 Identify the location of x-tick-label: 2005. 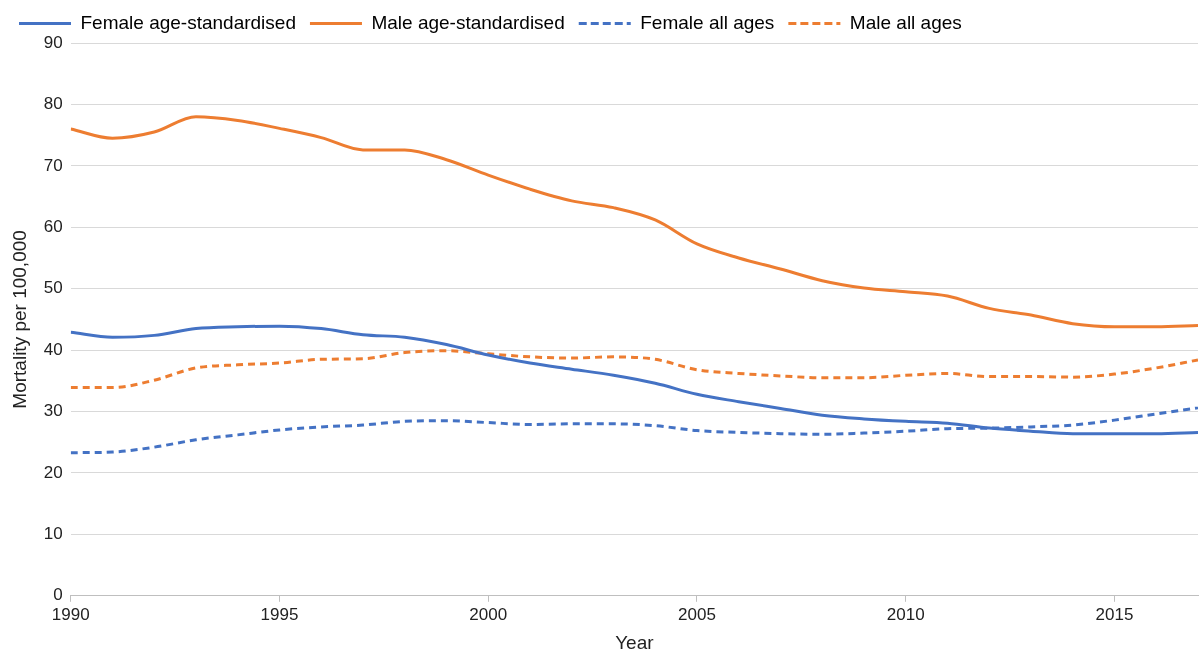
(697, 614).